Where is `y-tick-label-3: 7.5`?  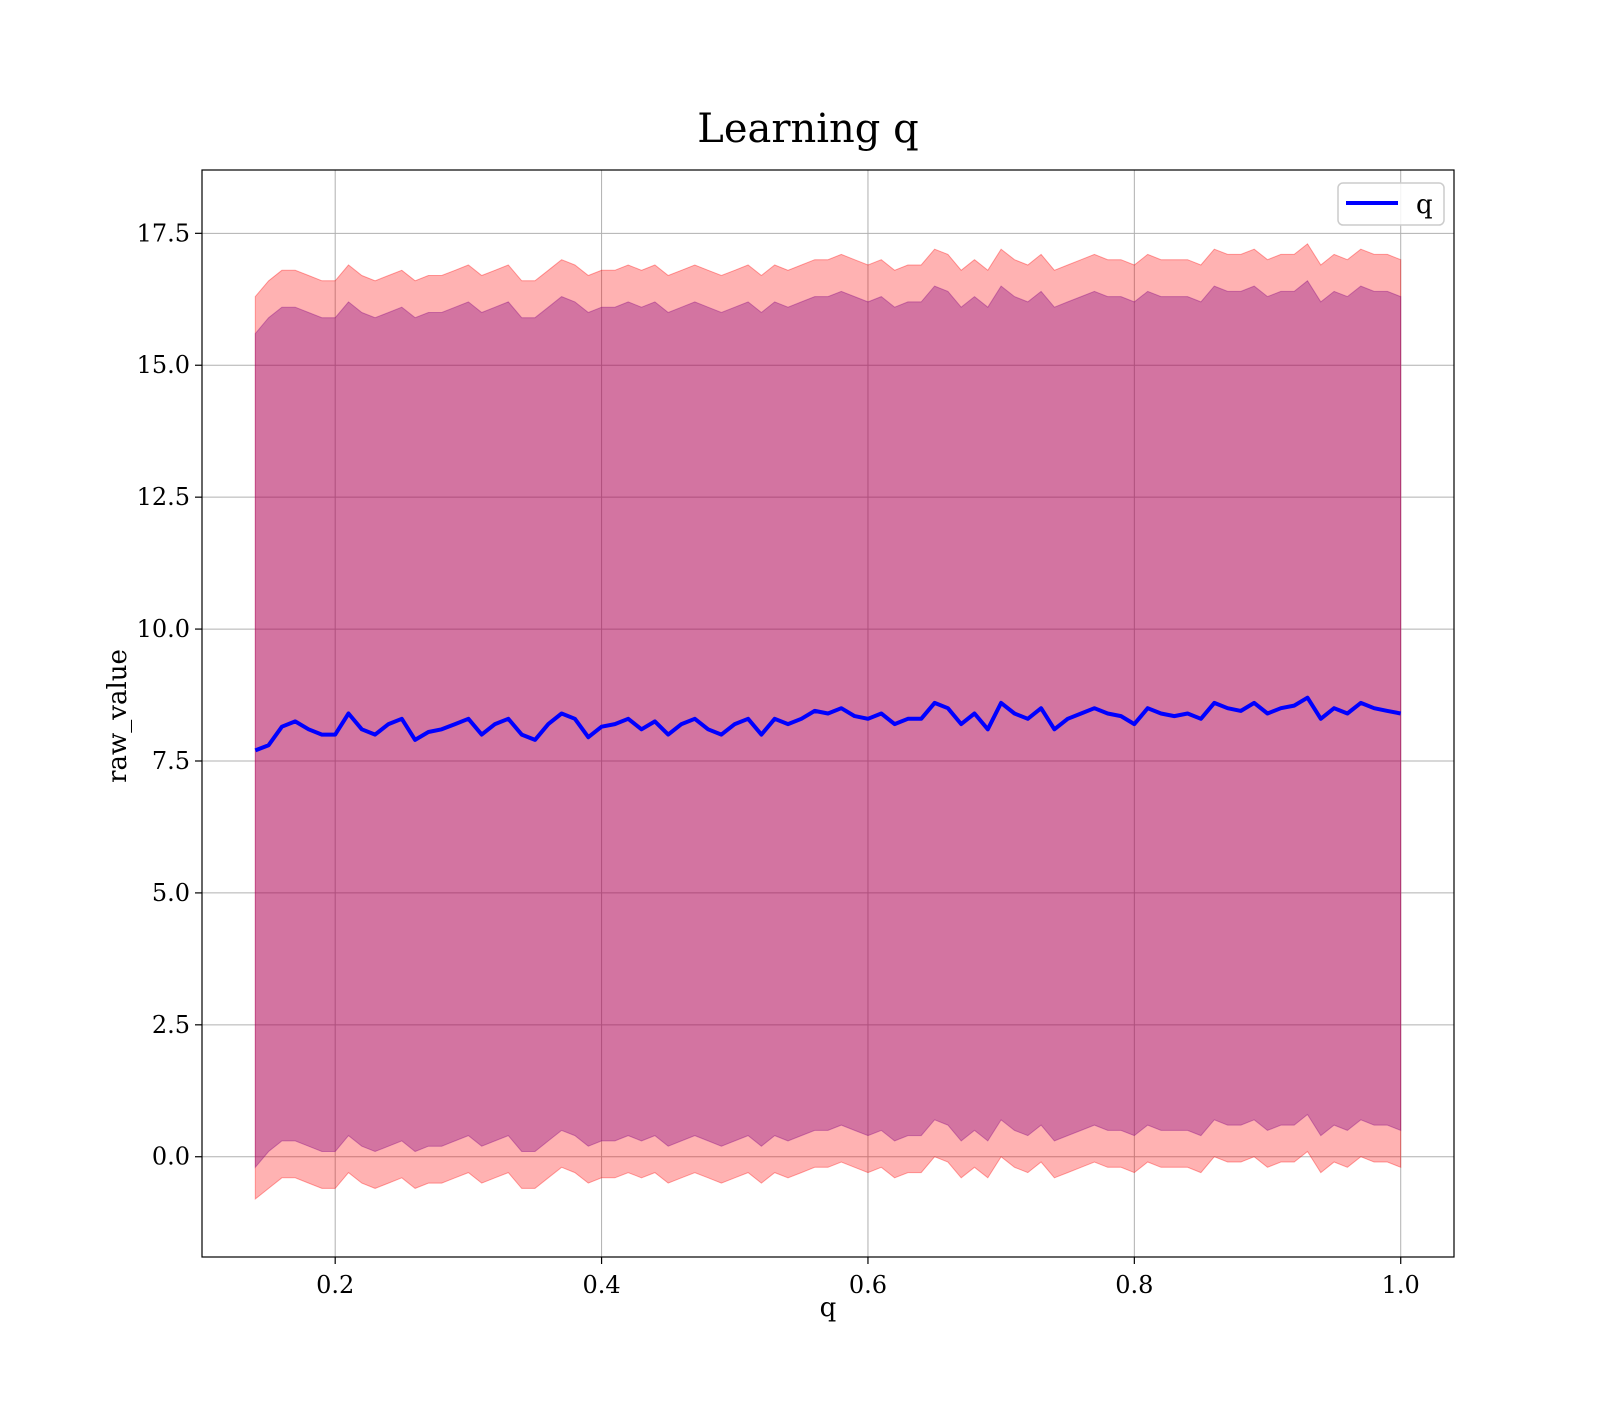 y-tick-label-3: 7.5 is located at coordinates (171, 761).